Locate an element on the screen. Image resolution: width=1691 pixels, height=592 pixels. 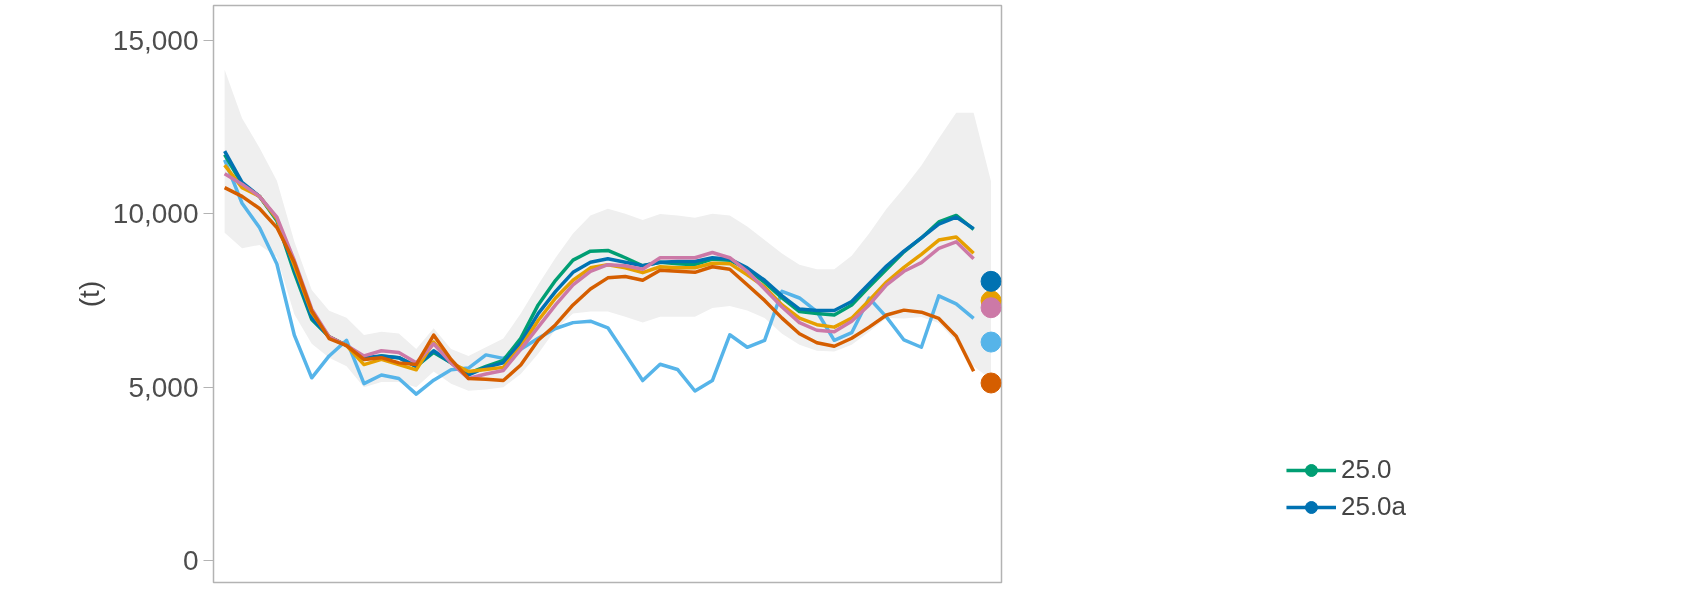
legend-label: 25.0 is located at coordinates (1366, 469).